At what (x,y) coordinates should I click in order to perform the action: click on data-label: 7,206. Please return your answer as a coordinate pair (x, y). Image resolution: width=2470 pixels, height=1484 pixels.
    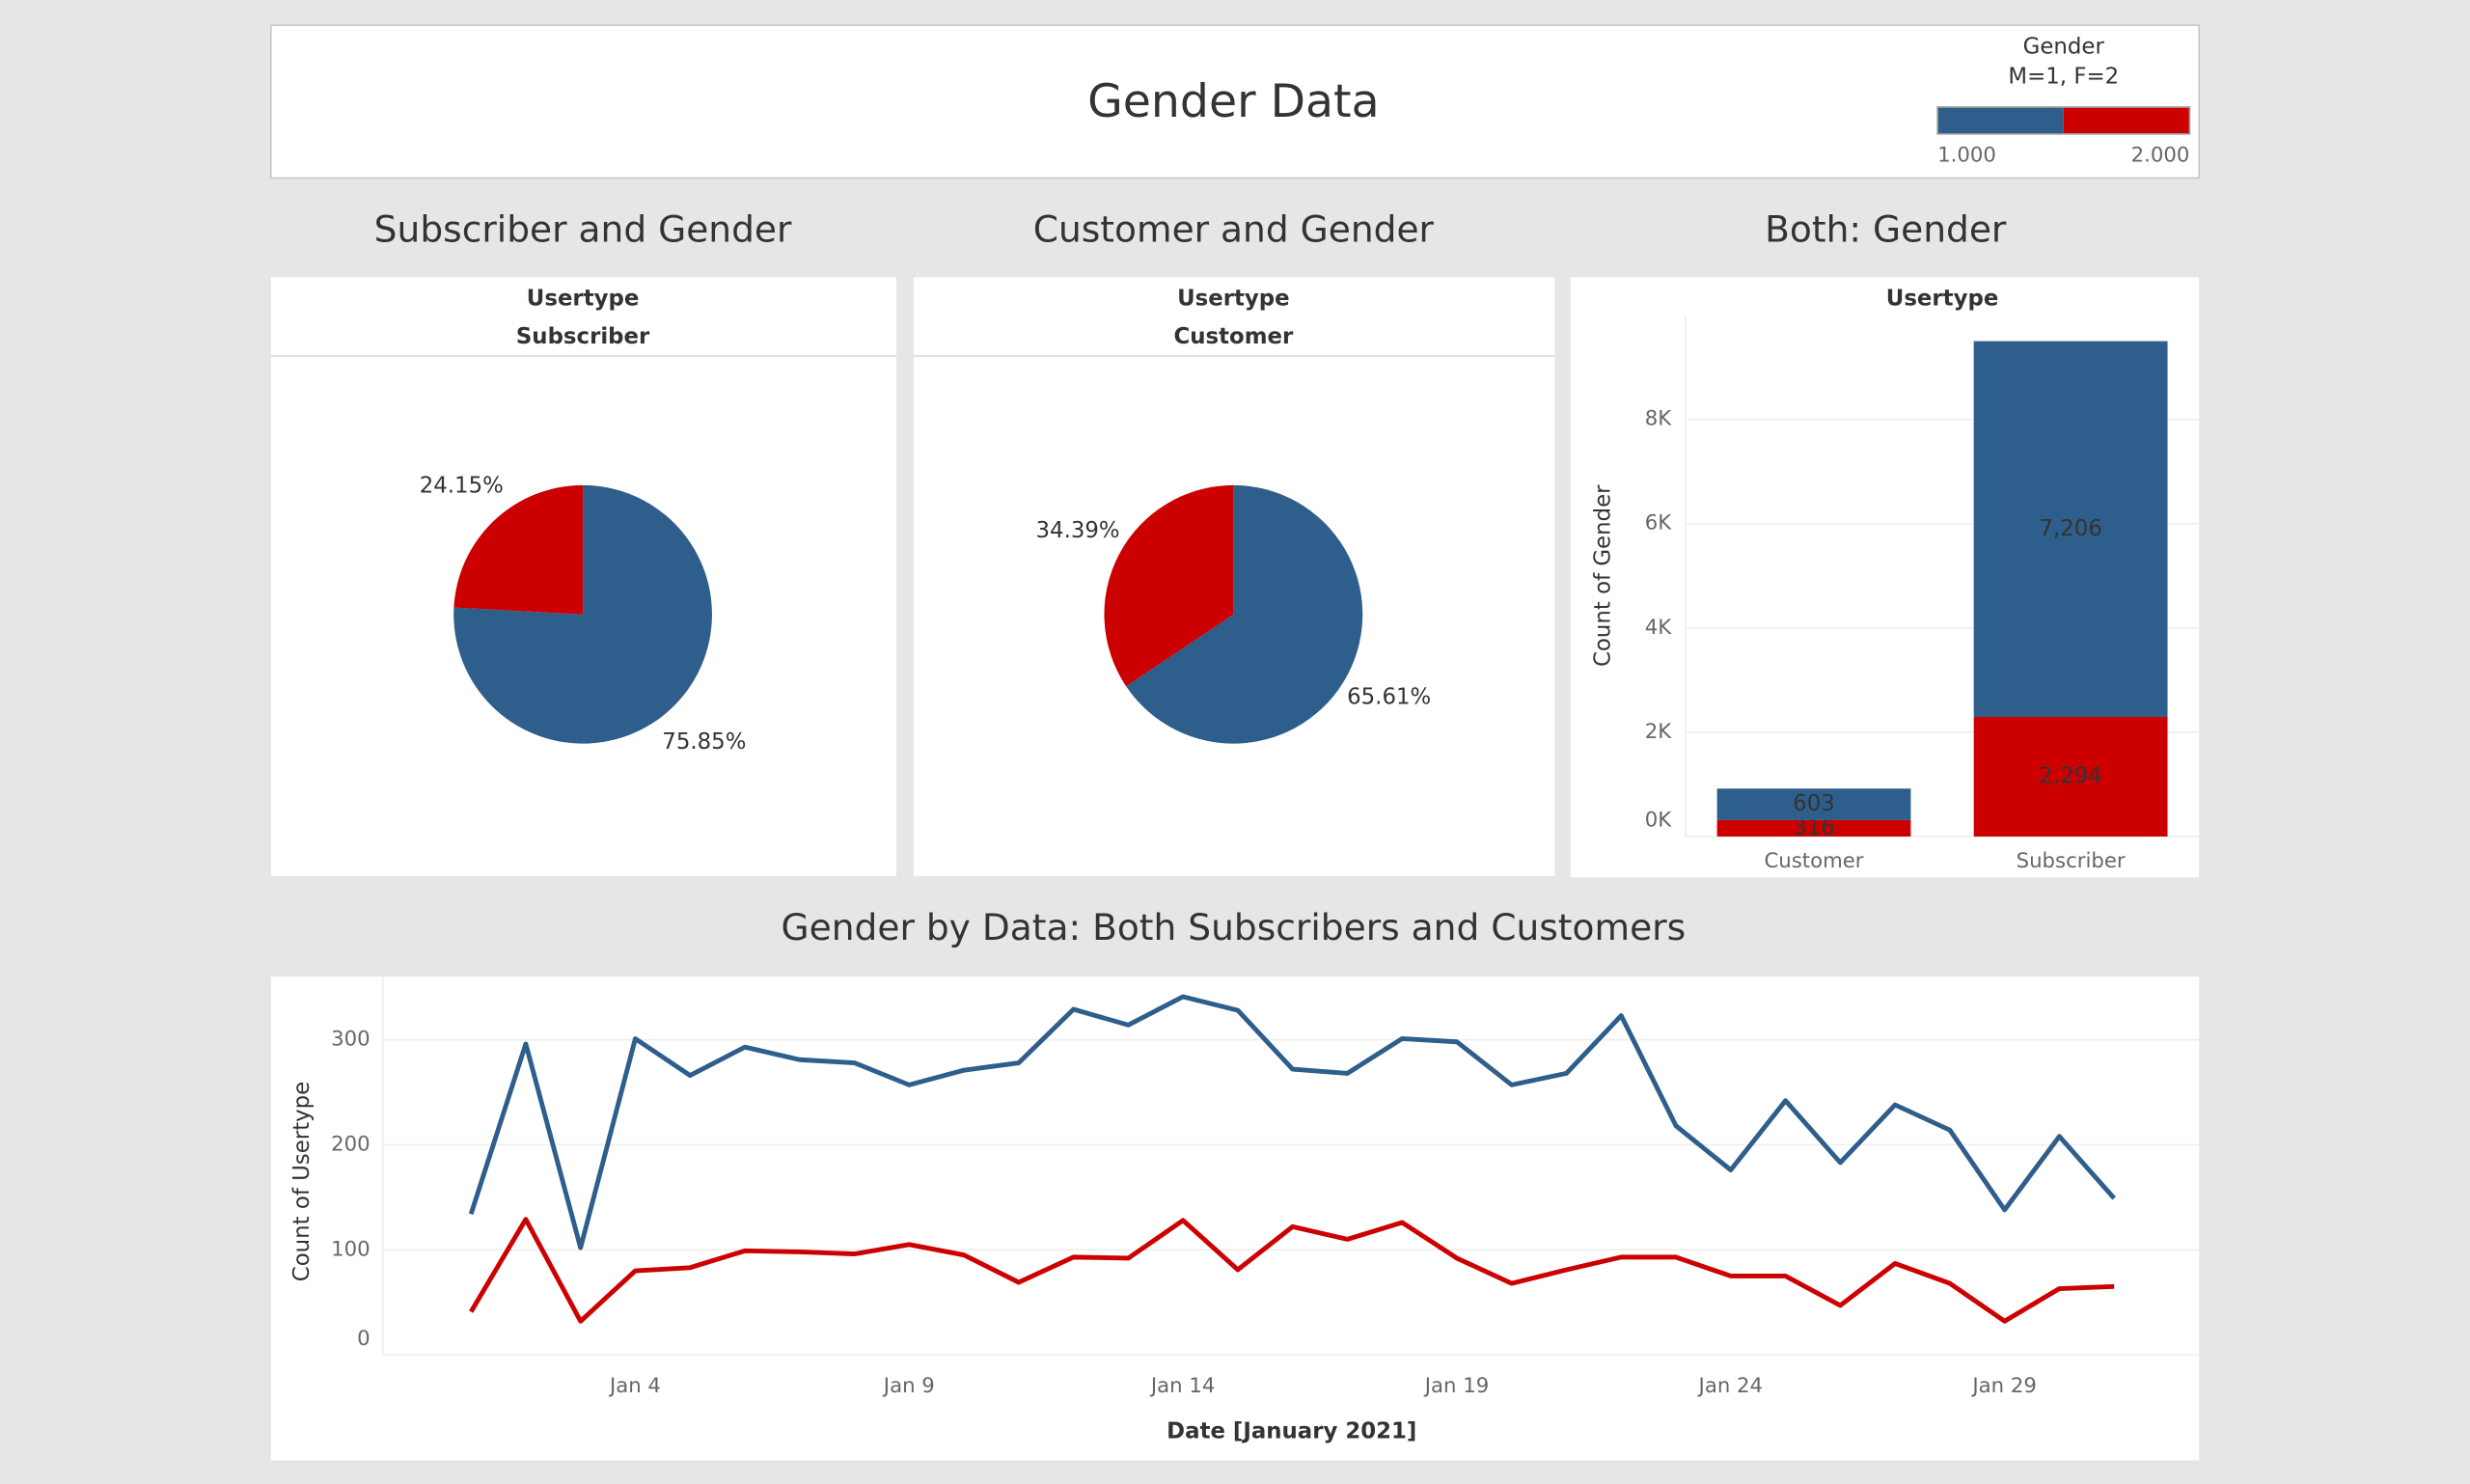
    Looking at the image, I should click on (2070, 528).